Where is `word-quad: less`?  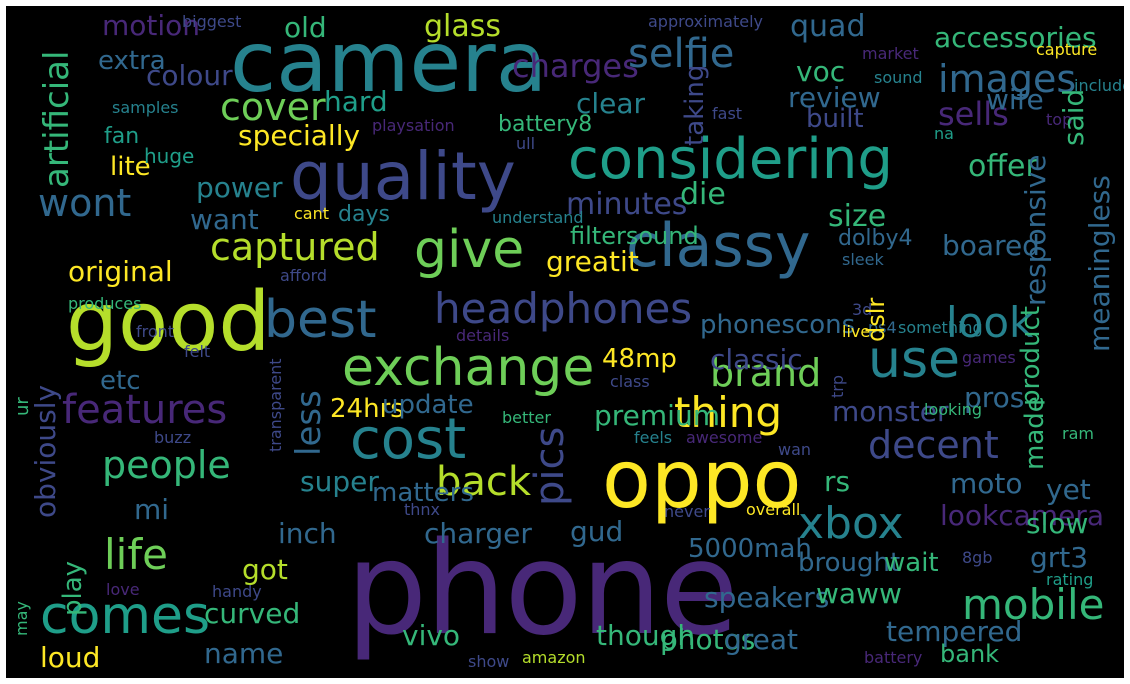
word-quad: less is located at coordinates (309, 423).